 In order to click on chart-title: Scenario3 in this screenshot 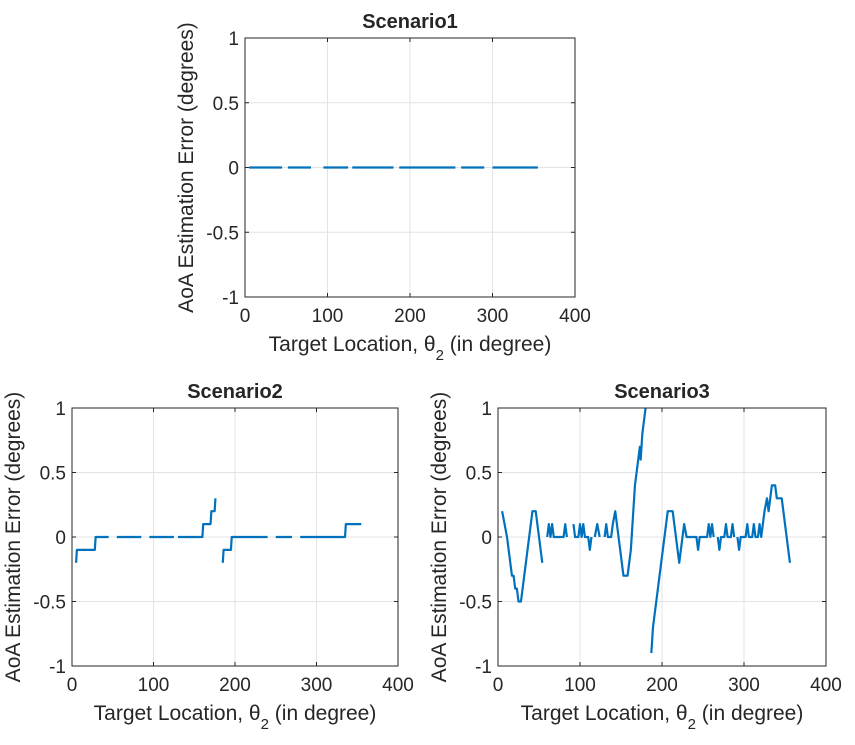, I will do `click(662, 392)`.